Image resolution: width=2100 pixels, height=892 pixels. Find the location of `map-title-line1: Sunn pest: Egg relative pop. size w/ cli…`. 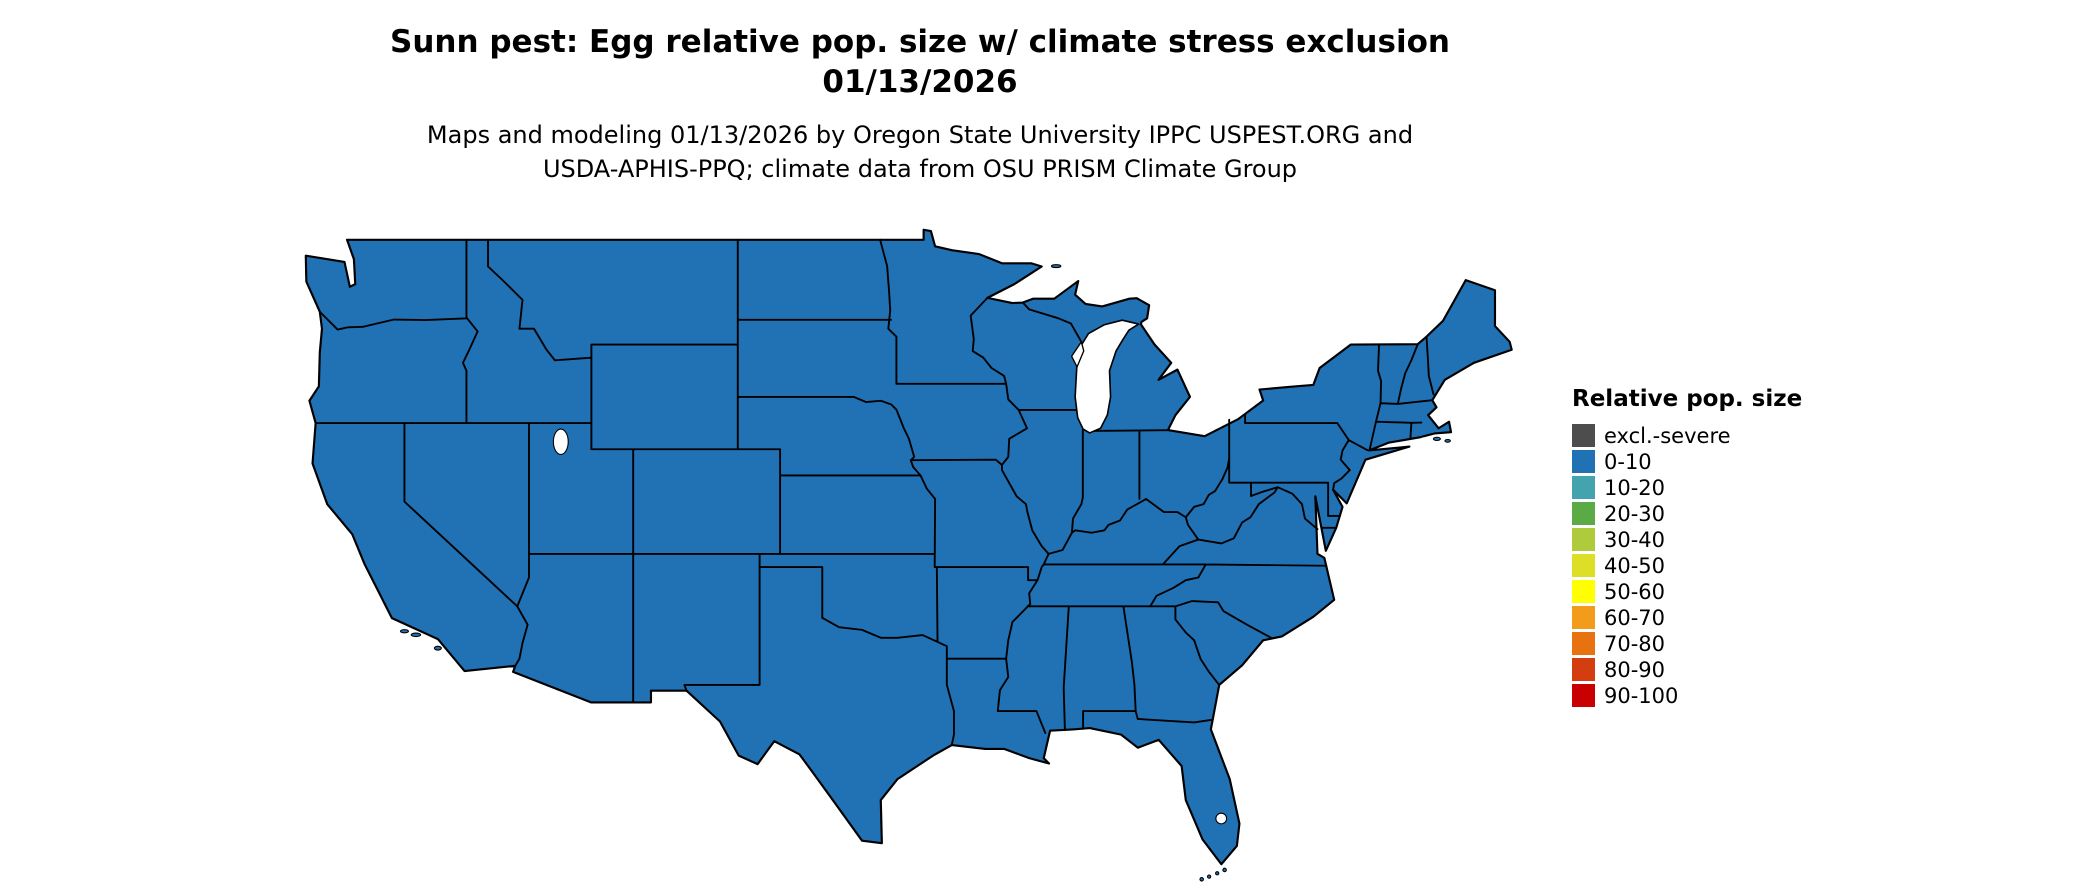

map-title-line1: Sunn pest: Egg relative pop. size w/ cli… is located at coordinates (920, 42).